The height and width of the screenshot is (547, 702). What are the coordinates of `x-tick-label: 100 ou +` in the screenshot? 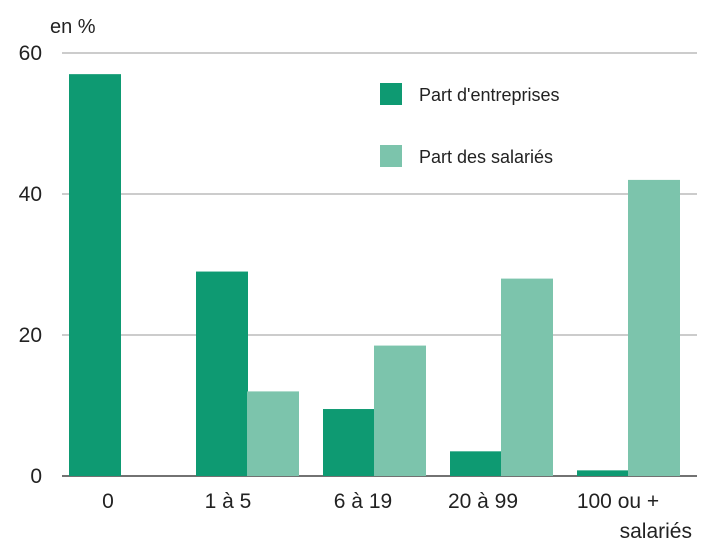 It's located at (618, 501).